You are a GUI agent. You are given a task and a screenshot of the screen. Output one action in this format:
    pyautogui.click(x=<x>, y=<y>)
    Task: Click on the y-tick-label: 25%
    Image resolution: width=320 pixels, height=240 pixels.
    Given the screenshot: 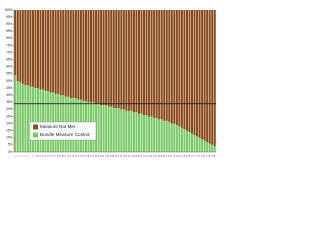 What is the action you would take?
    pyautogui.click(x=9, y=116)
    